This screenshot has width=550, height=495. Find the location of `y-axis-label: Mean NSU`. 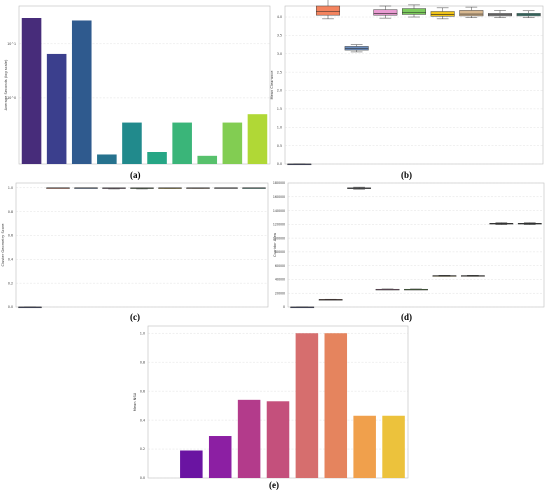

y-axis-label: Mean NSU is located at coordinates (135, 401).